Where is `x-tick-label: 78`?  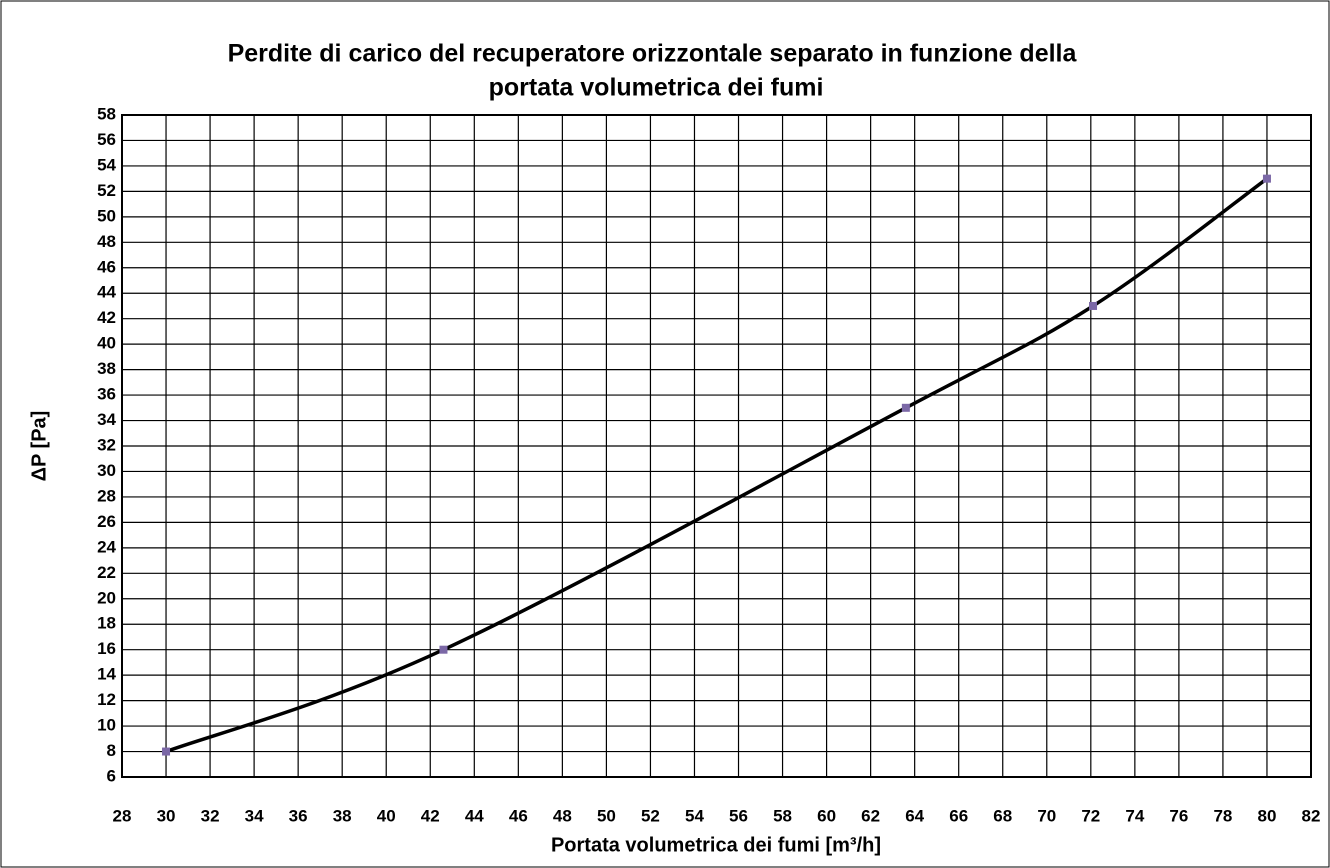
x-tick-label: 78 is located at coordinates (1222, 815).